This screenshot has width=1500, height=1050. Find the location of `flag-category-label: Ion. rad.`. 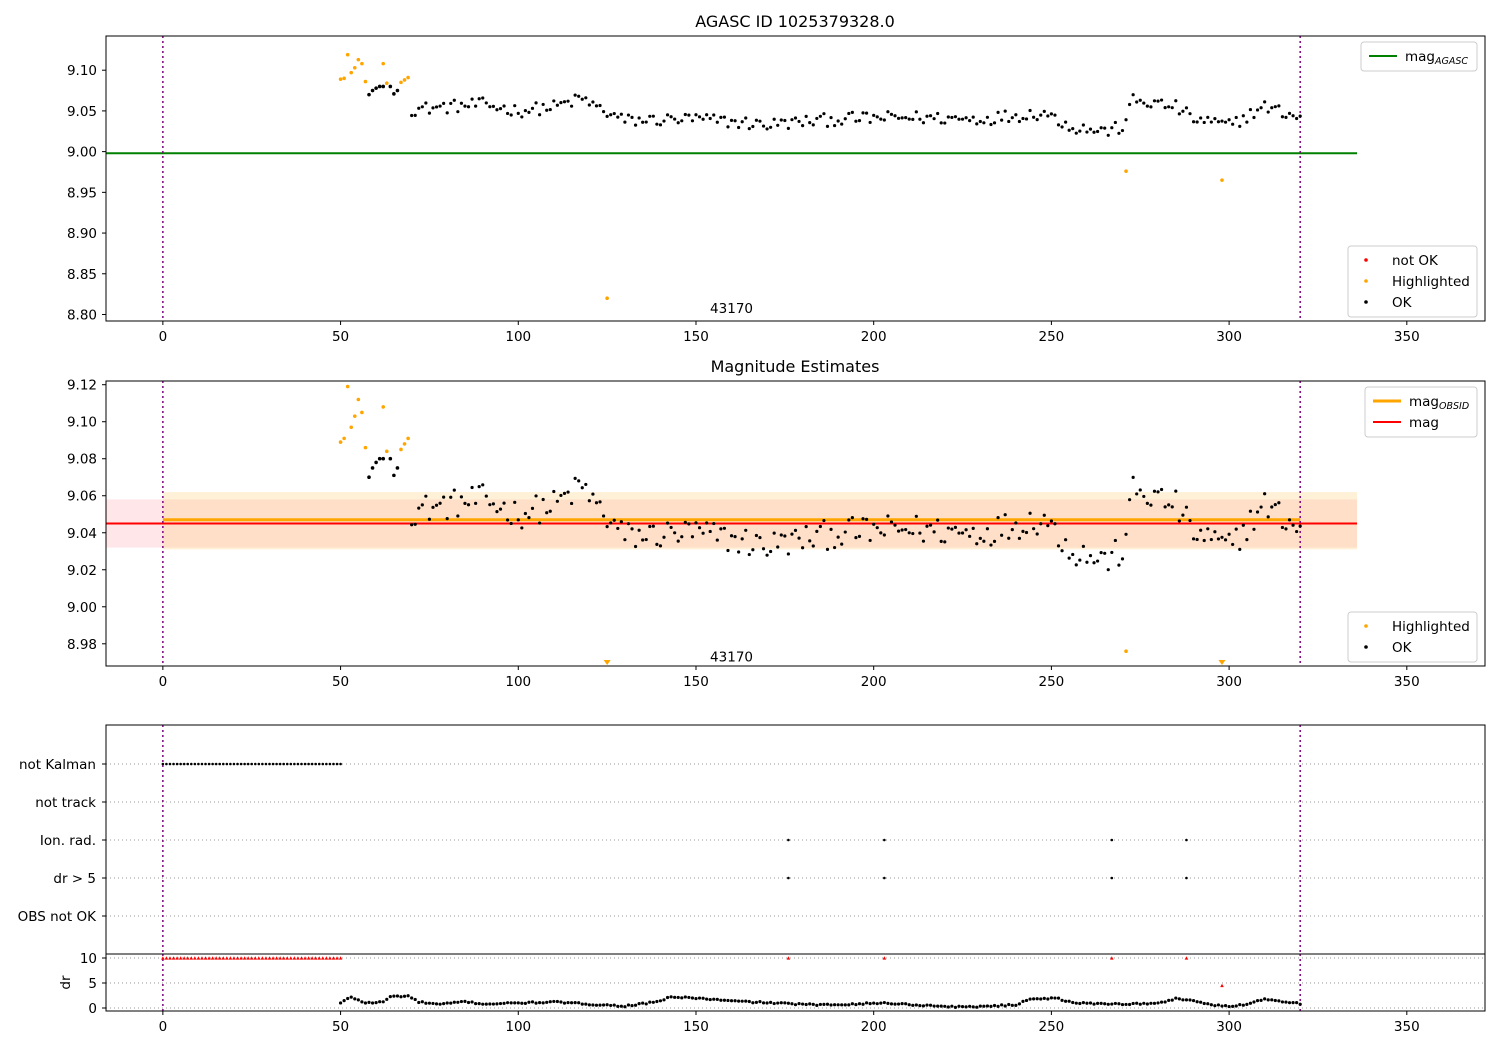

flag-category-label: Ion. rad. is located at coordinates (68, 841).